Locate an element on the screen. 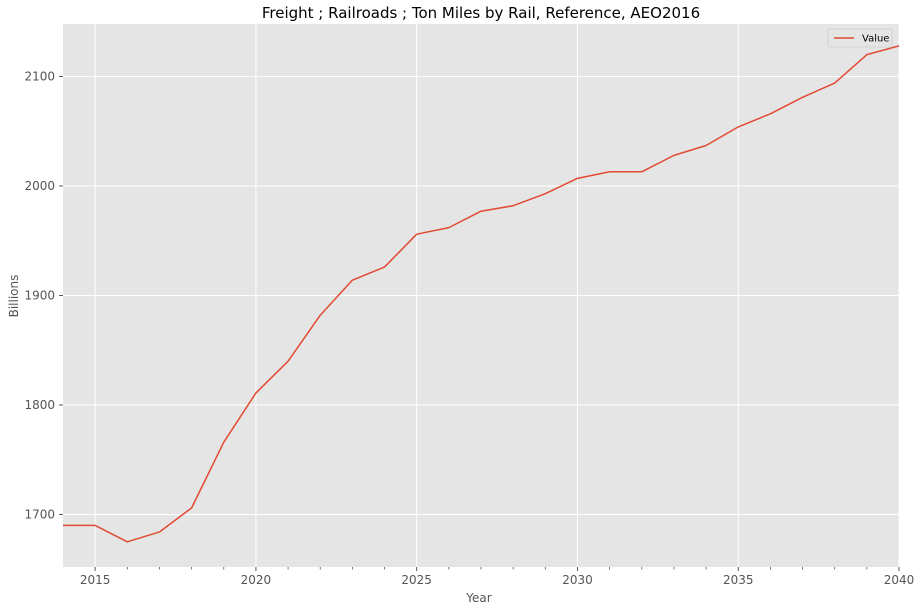 Image resolution: width=920 pixels, height=612 pixels. x-tick-label: 2025 is located at coordinates (416, 580).